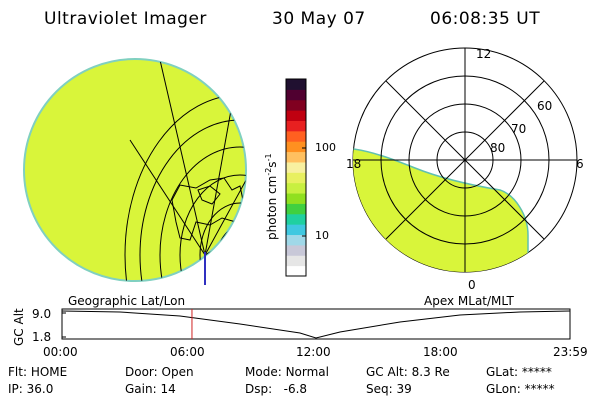 The width and height of the screenshot is (600, 400). Describe the element at coordinates (498, 148) in the screenshot. I see `lat-label-80: 80` at that location.